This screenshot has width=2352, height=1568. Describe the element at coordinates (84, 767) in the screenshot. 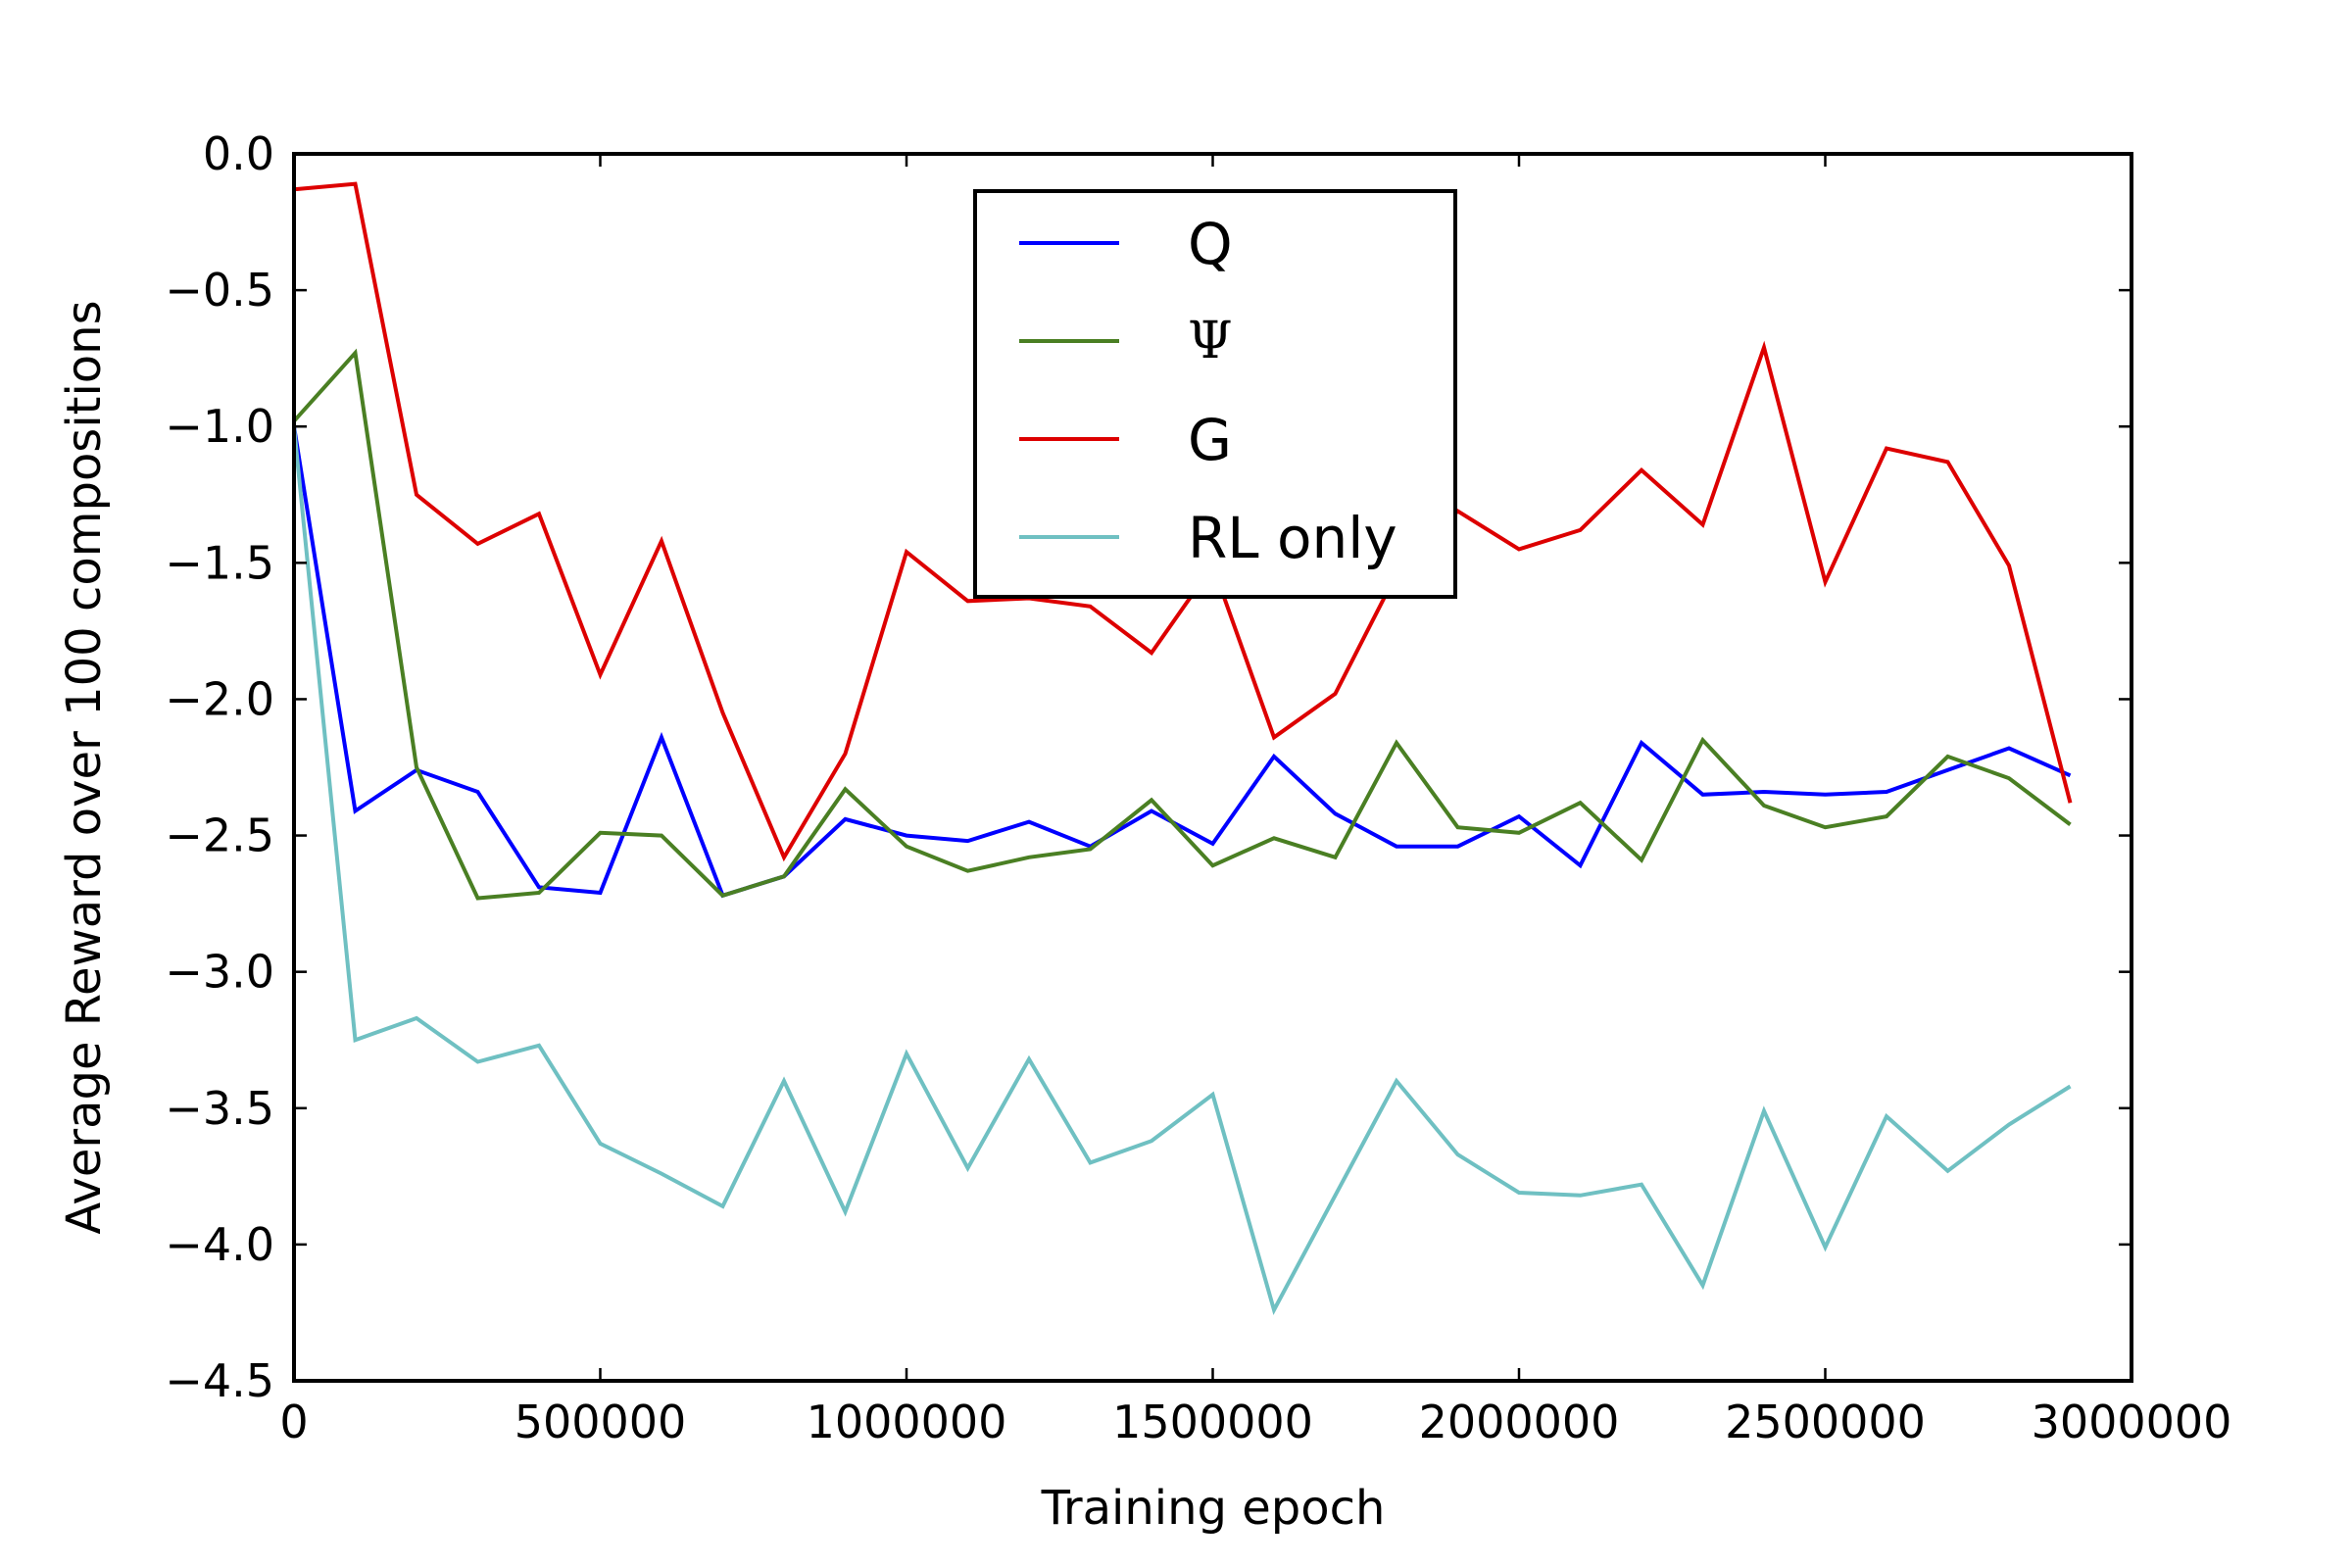

I see `y-axis-title: Average Reward over 100 compositions` at that location.